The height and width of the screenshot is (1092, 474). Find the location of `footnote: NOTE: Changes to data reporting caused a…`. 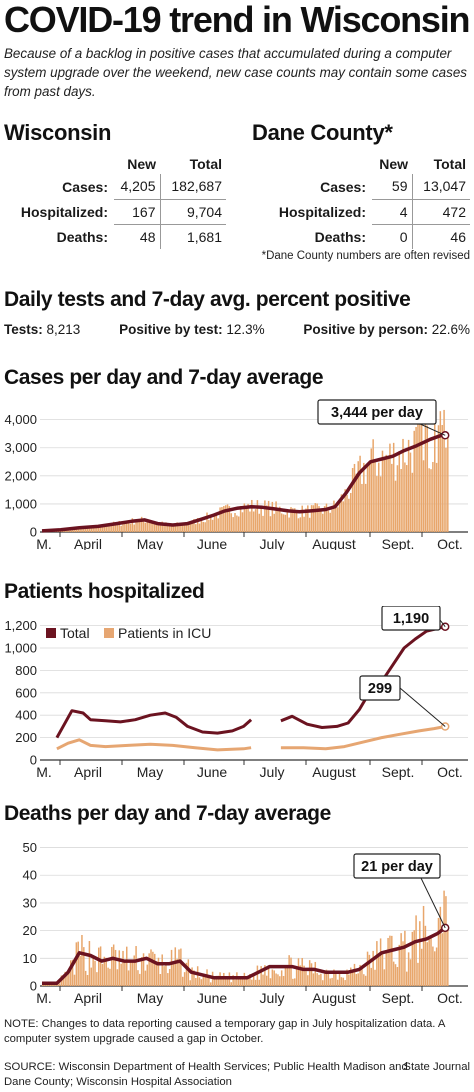

footnote: NOTE: Changes to data reporting caused a… is located at coordinates (224, 1031).